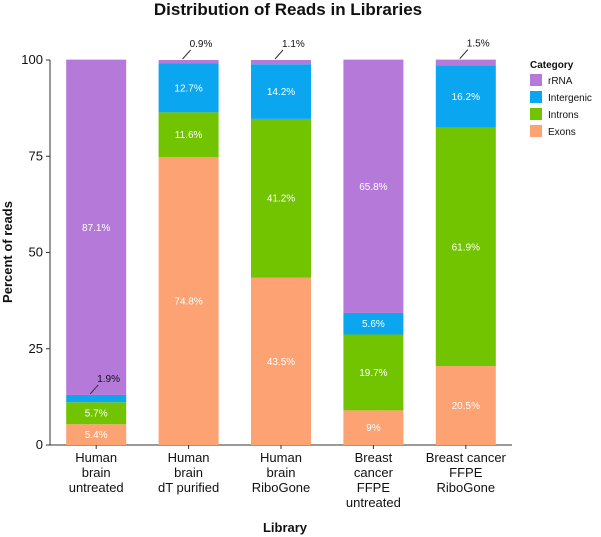 This screenshot has height=537, width=601. I want to click on legend-swatch-exons, so click(536, 131).